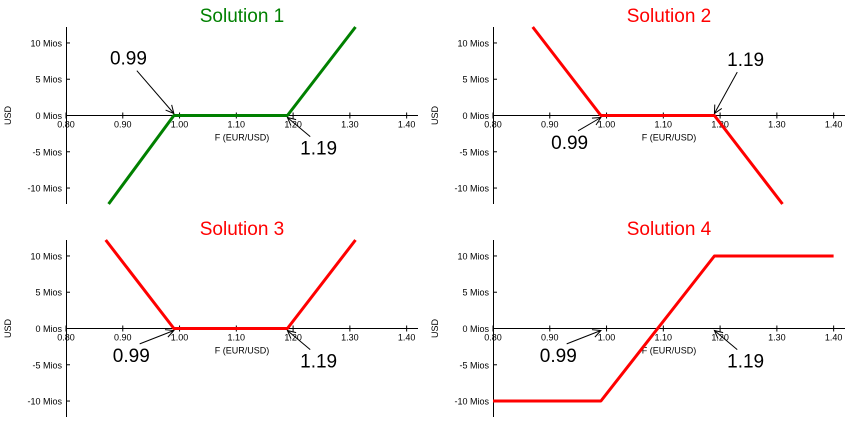 The height and width of the screenshot is (429, 853). What do you see at coordinates (475, 80) in the screenshot?
I see `chart-2-y-tick-label: 5 Mios` at bounding box center [475, 80].